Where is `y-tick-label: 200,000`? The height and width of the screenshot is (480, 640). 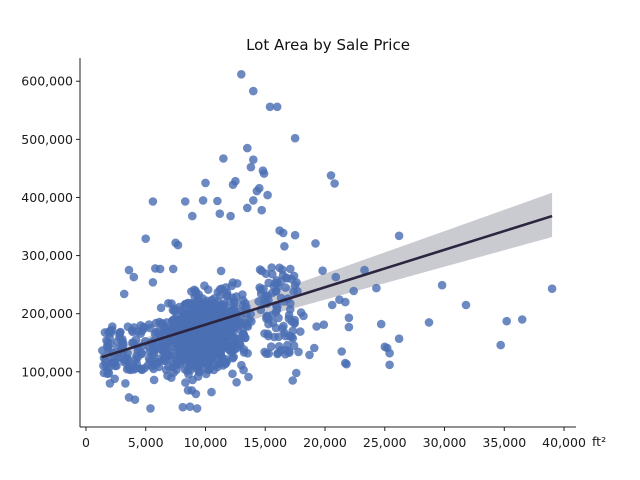 y-tick-label: 200,000 is located at coordinates (47, 313).